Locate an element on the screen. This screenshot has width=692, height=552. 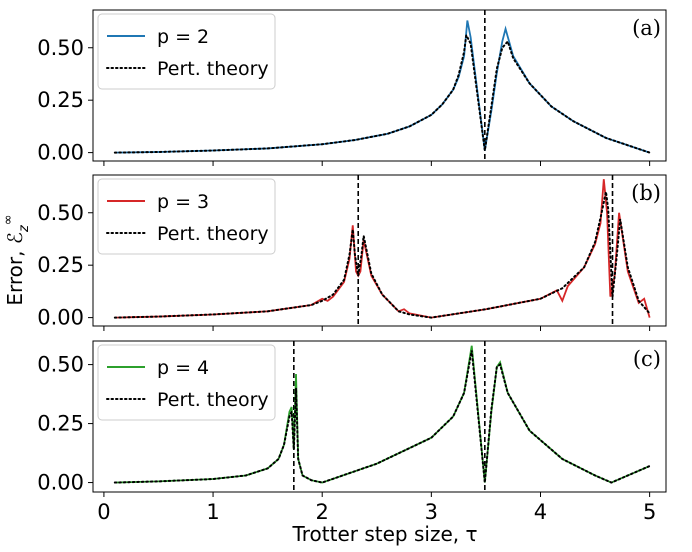
x-tick-label: 4 is located at coordinates (540, 512).